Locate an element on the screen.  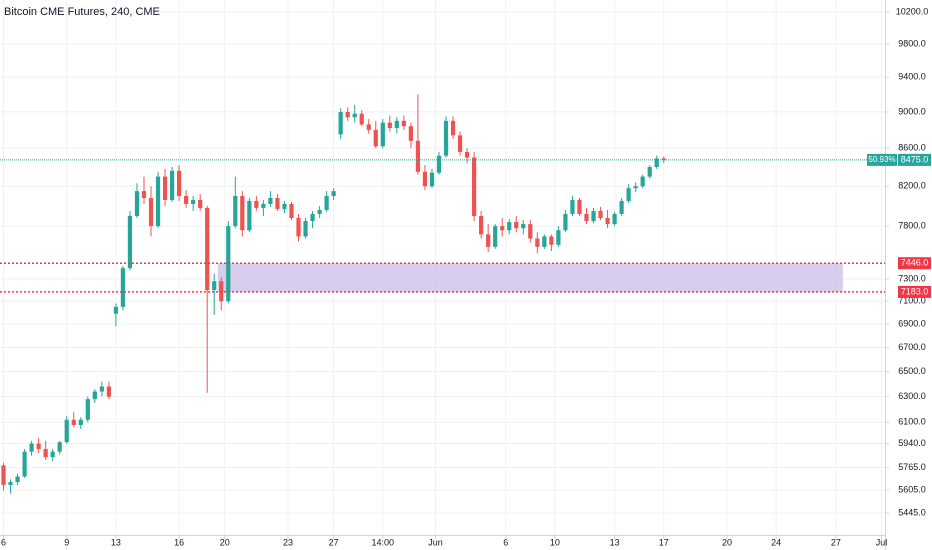
y-tick-label: 9400.0 is located at coordinates (912, 77).